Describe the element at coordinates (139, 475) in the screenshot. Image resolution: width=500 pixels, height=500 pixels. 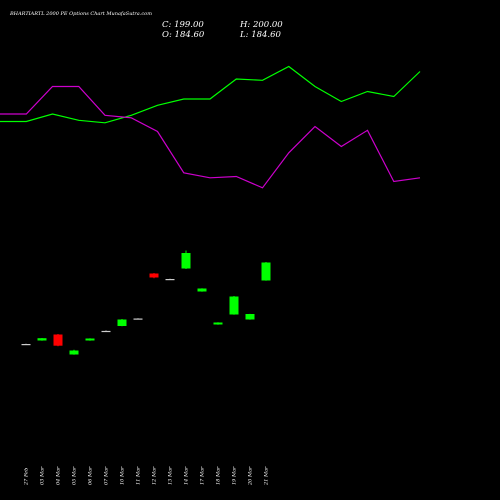
I see `date-label: 11 Mar` at that location.